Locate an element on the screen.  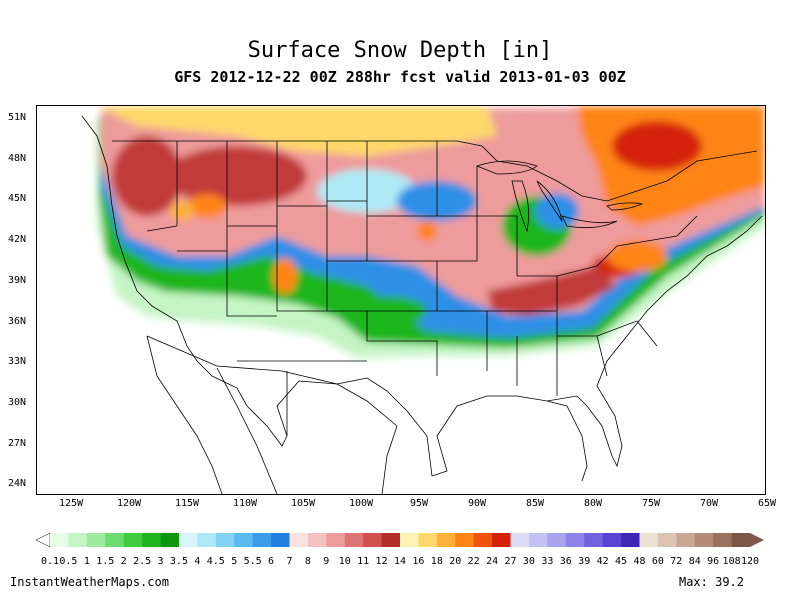
snow-patch-iowa-core is located at coordinates (427, 231).